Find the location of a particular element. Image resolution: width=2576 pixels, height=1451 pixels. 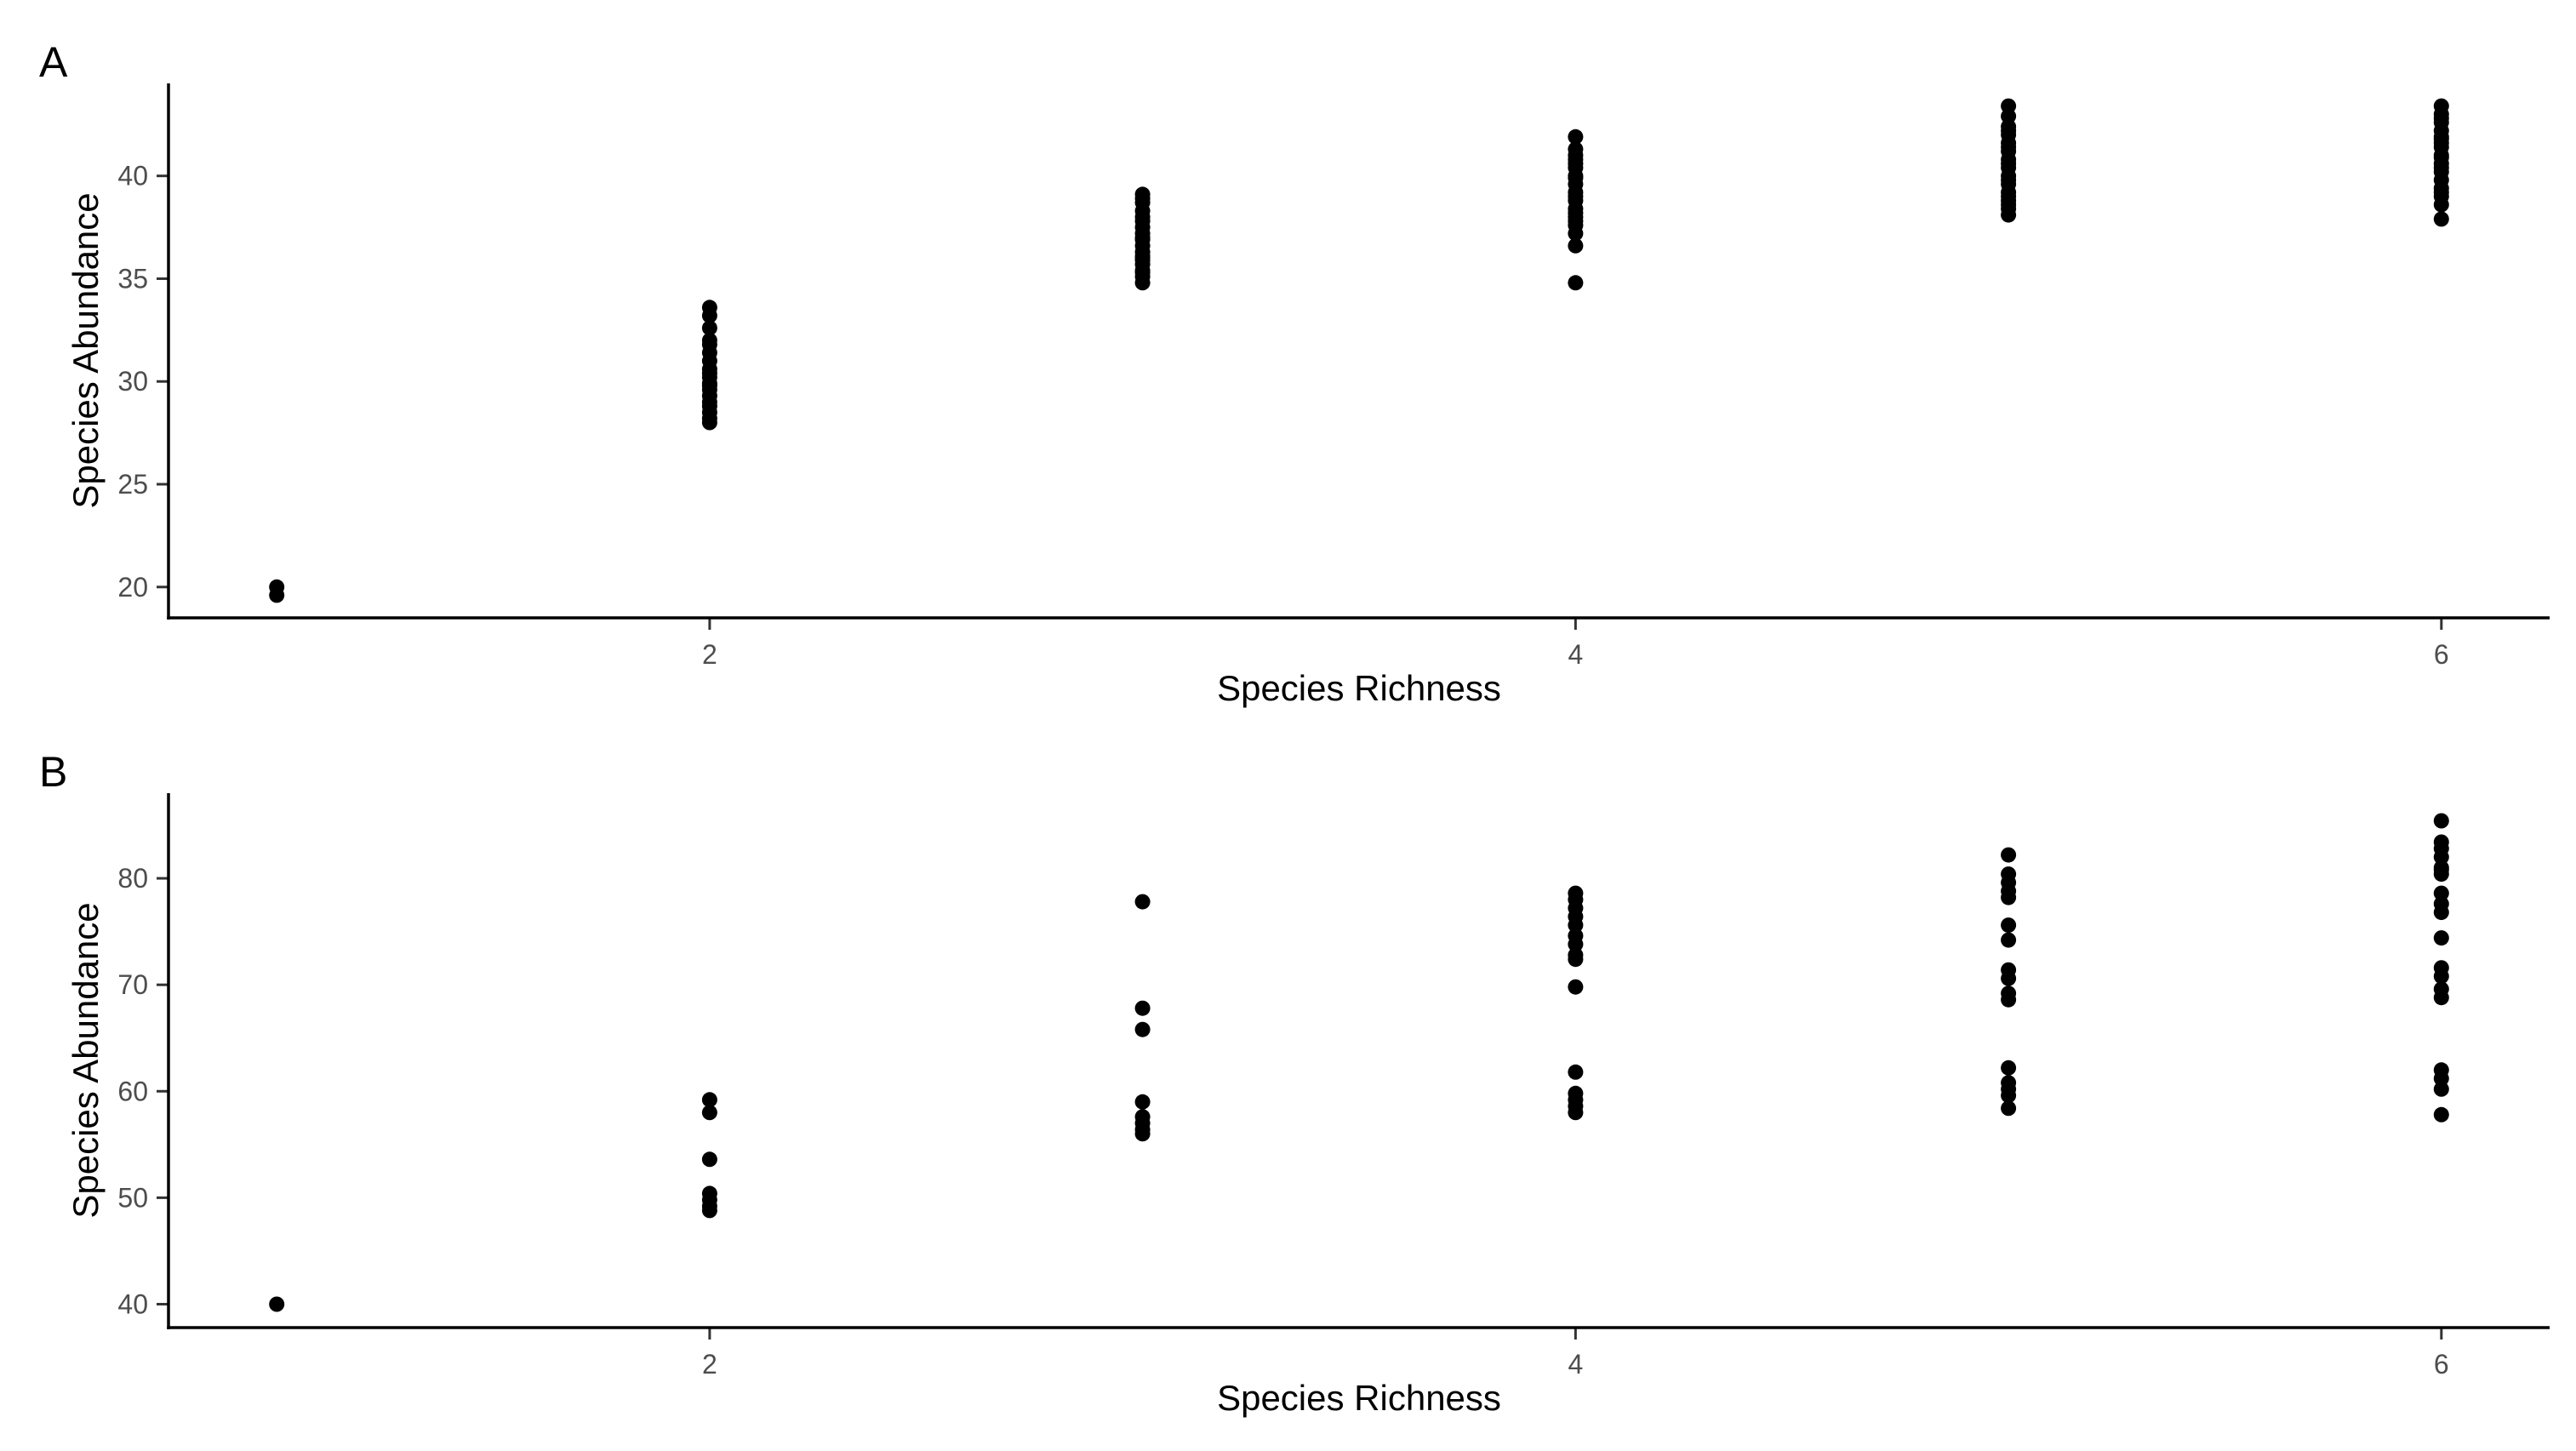

panel-b-y-axis-title: Species Abundance is located at coordinates (86, 1060).